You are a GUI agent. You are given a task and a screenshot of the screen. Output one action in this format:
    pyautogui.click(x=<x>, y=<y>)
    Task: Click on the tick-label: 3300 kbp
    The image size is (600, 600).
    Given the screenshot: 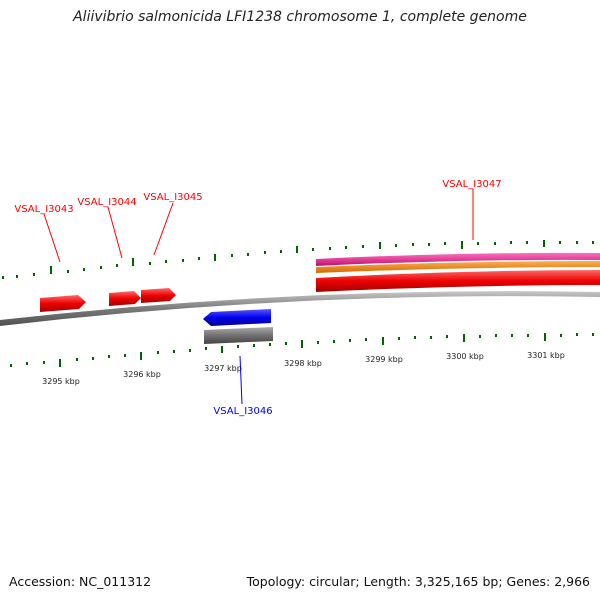 What is the action you would take?
    pyautogui.click(x=465, y=356)
    